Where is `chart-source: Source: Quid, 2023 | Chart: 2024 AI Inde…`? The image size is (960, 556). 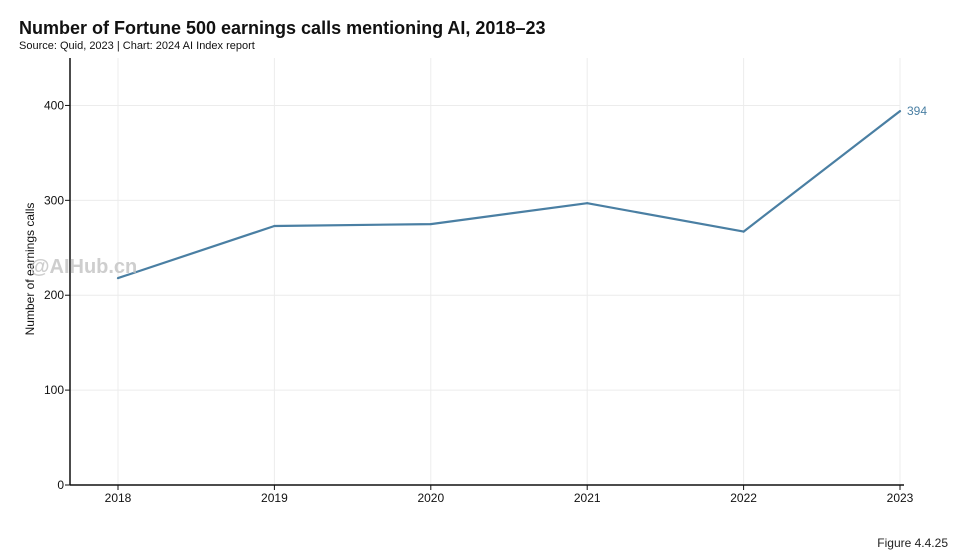
chart-source: Source: Quid, 2023 | Chart: 2024 AI Inde… is located at coordinates (137, 46).